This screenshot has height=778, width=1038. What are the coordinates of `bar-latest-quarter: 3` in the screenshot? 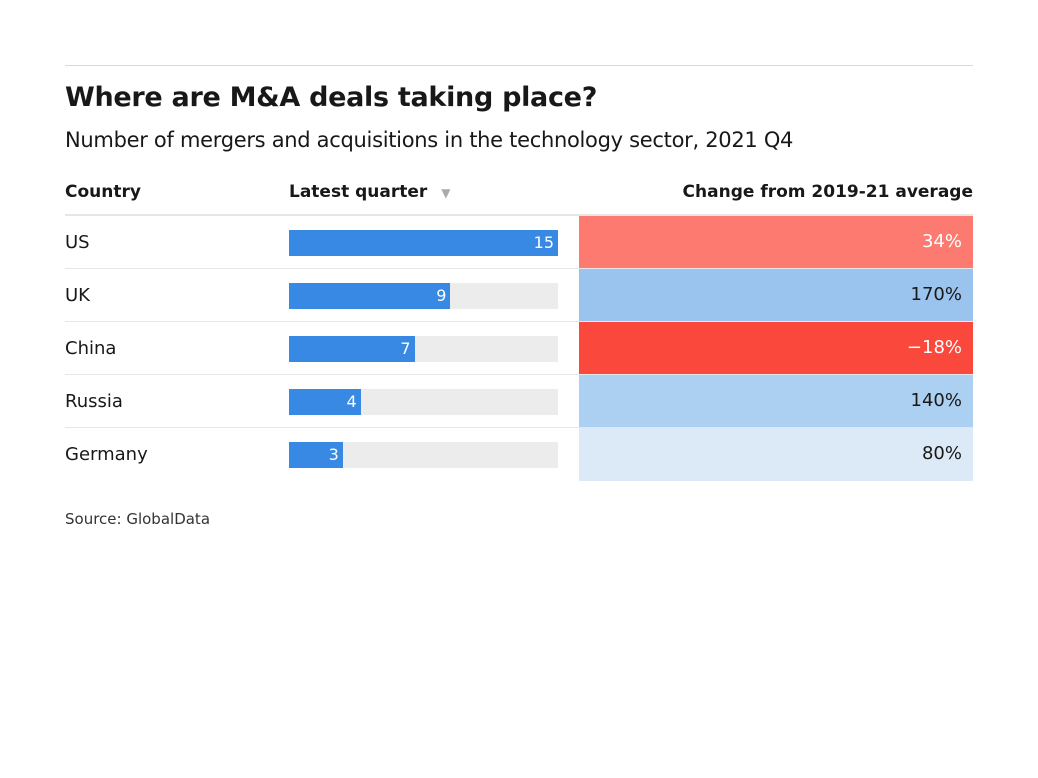 It's located at (316, 455).